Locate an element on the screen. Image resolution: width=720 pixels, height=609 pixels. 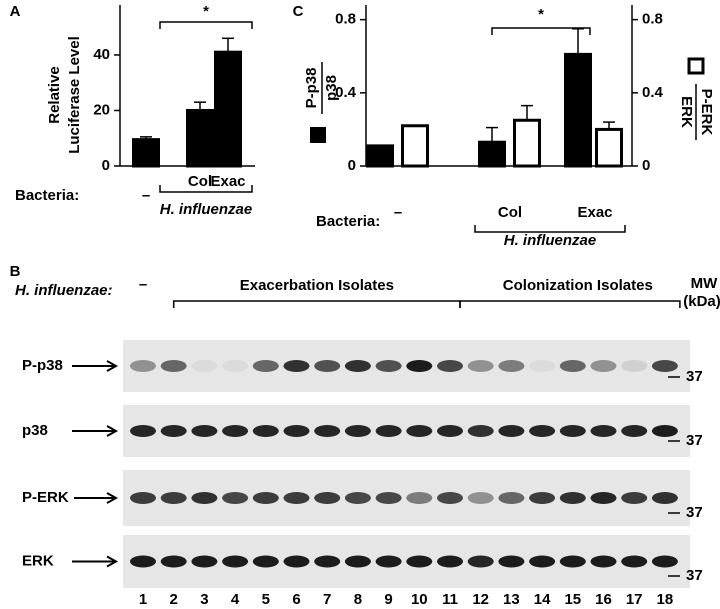
y-tick-label: 0 is located at coordinates (352, 165).